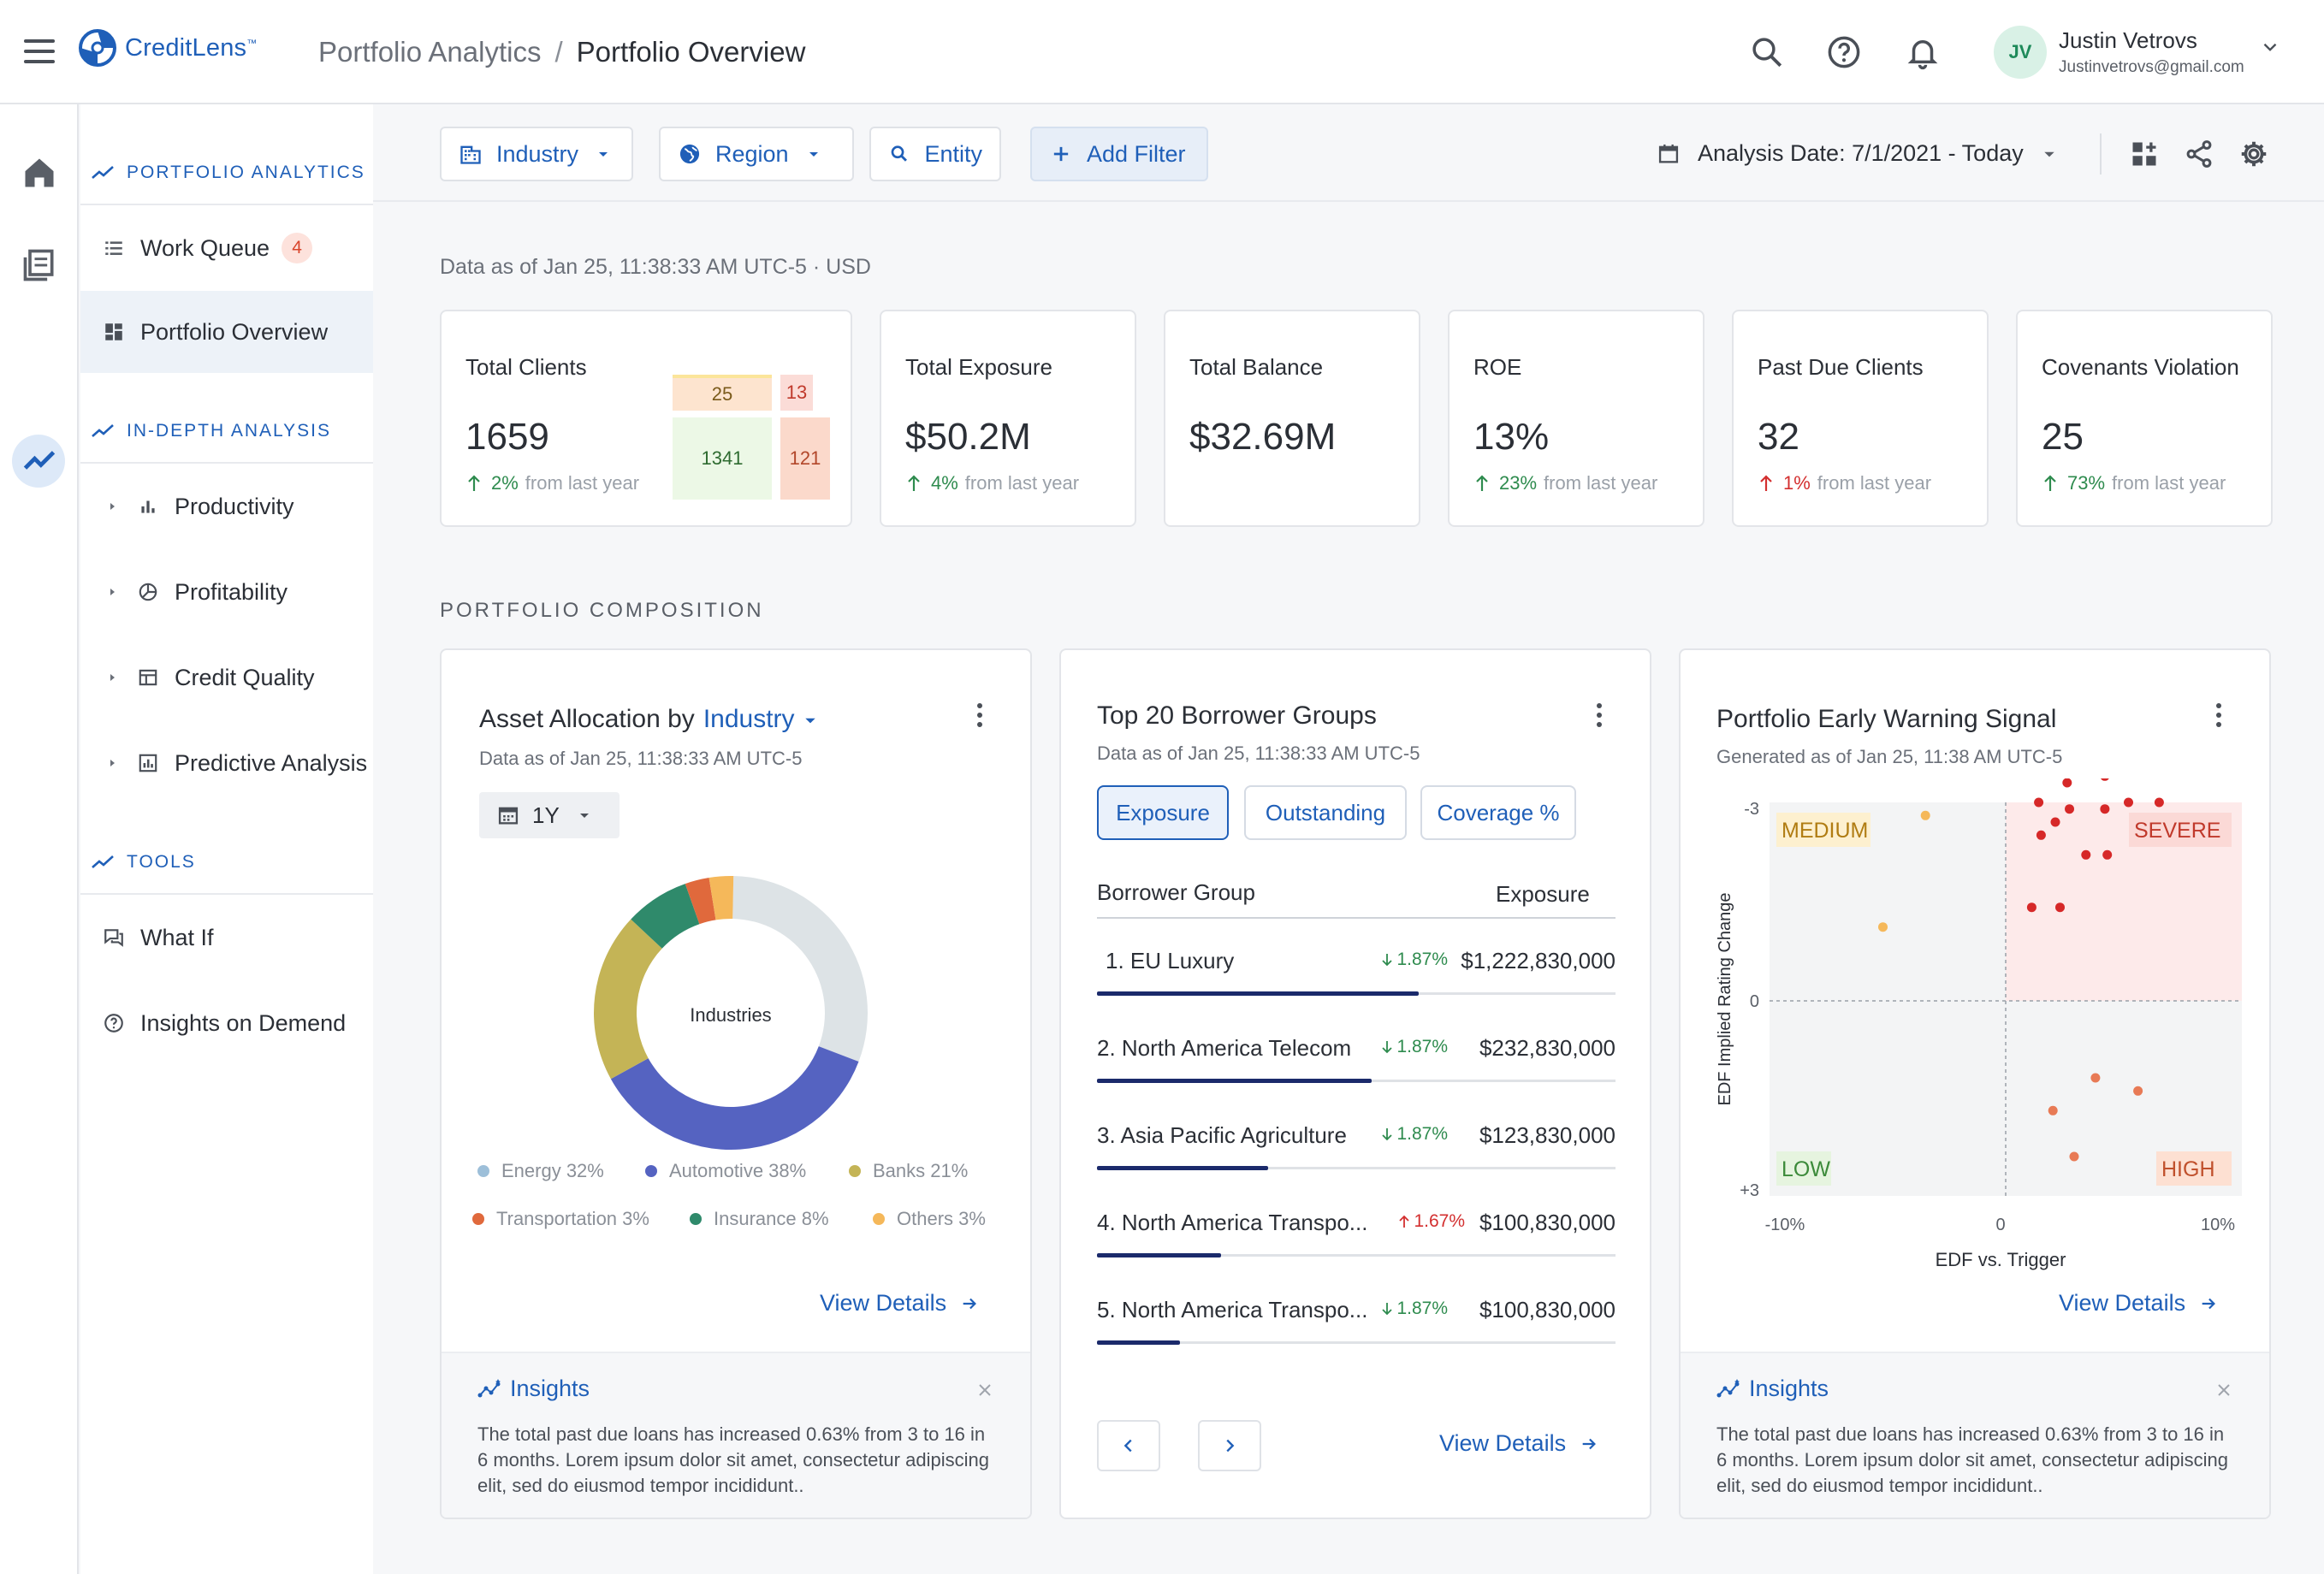 The height and width of the screenshot is (1574, 2324). Describe the element at coordinates (628, 999) in the screenshot. I see `donut-slice-banks` at that location.